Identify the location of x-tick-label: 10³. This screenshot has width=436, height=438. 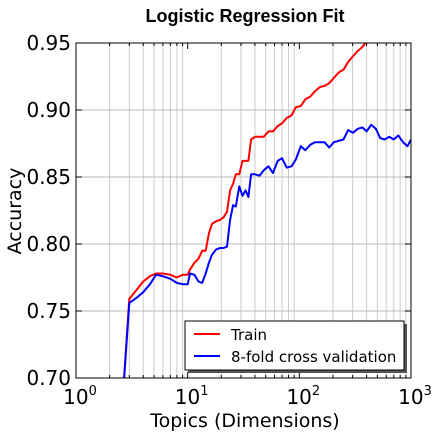
(415, 396).